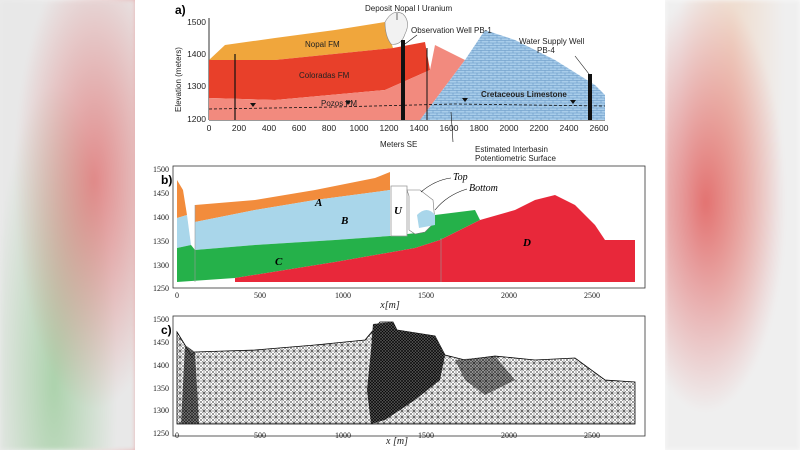  I want to click on panel-c-ytick: 1400, so click(161, 365).